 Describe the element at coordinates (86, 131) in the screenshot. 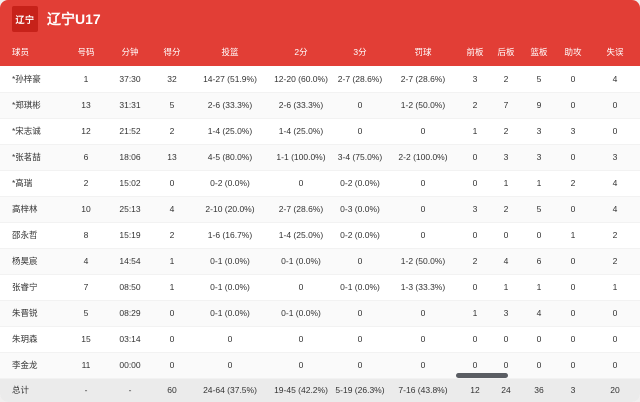

I see `stat-cell: 12` at that location.